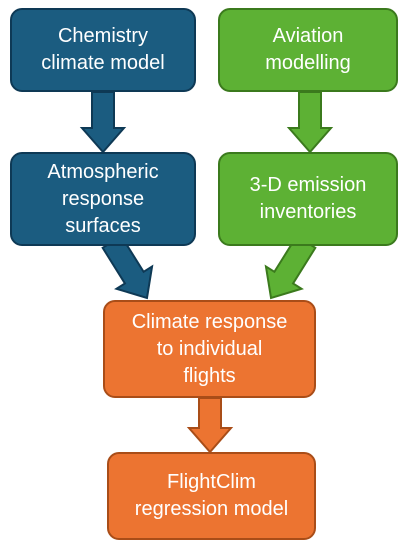 The image size is (403, 546). I want to click on node-box: FlightClim regression model, so click(211, 496).